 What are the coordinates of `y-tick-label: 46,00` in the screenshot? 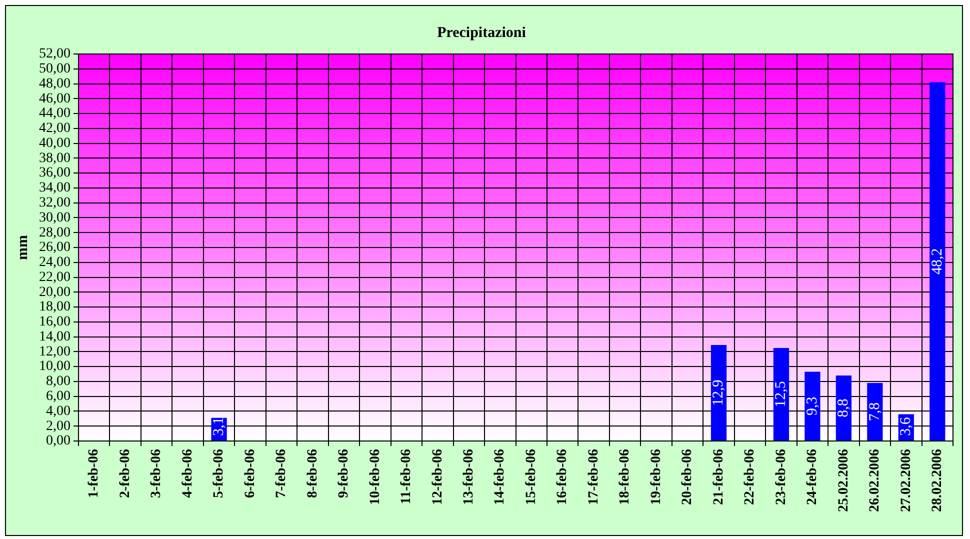 It's located at (54, 98).